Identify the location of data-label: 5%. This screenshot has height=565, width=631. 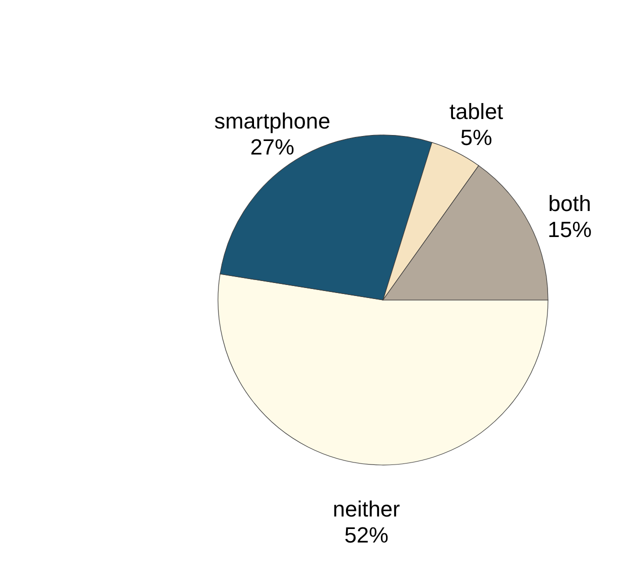
(476, 137).